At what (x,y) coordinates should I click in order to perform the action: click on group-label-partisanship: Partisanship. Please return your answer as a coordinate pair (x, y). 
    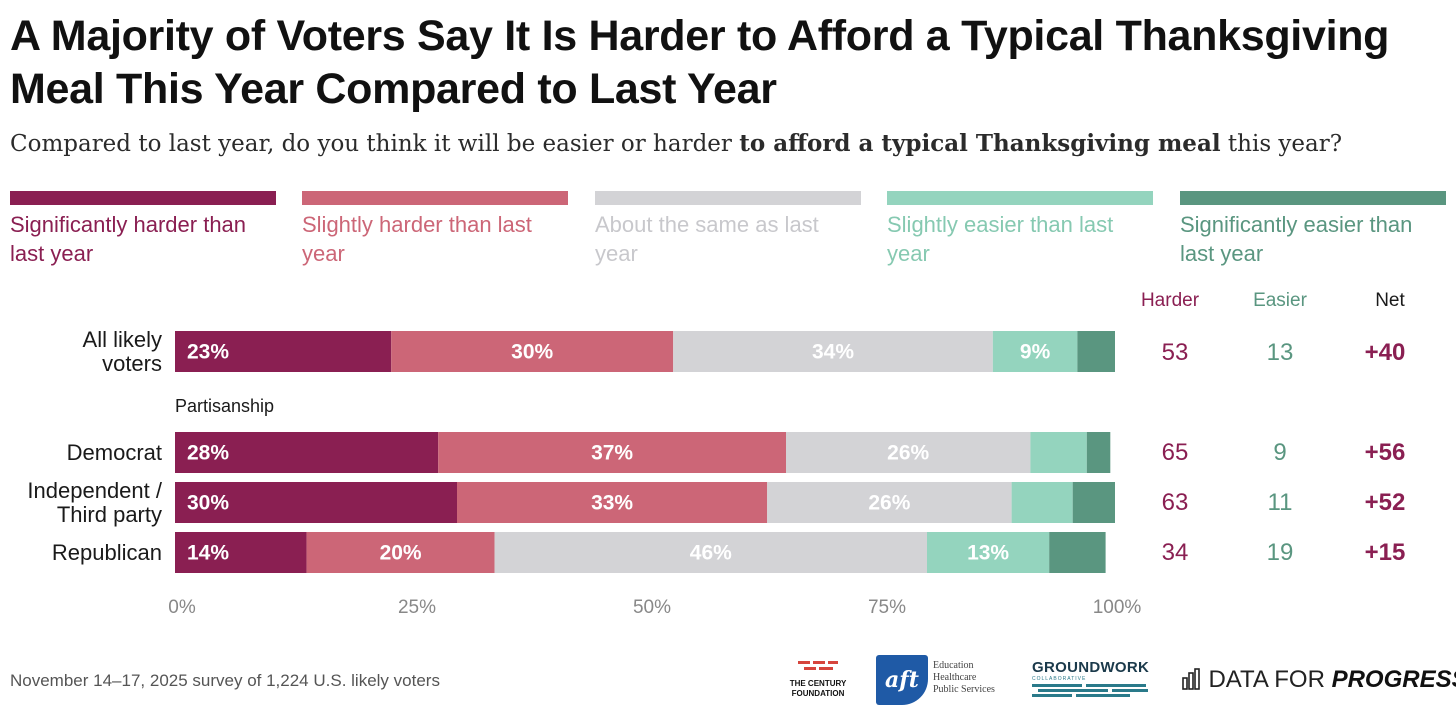
    Looking at the image, I should click on (225, 406).